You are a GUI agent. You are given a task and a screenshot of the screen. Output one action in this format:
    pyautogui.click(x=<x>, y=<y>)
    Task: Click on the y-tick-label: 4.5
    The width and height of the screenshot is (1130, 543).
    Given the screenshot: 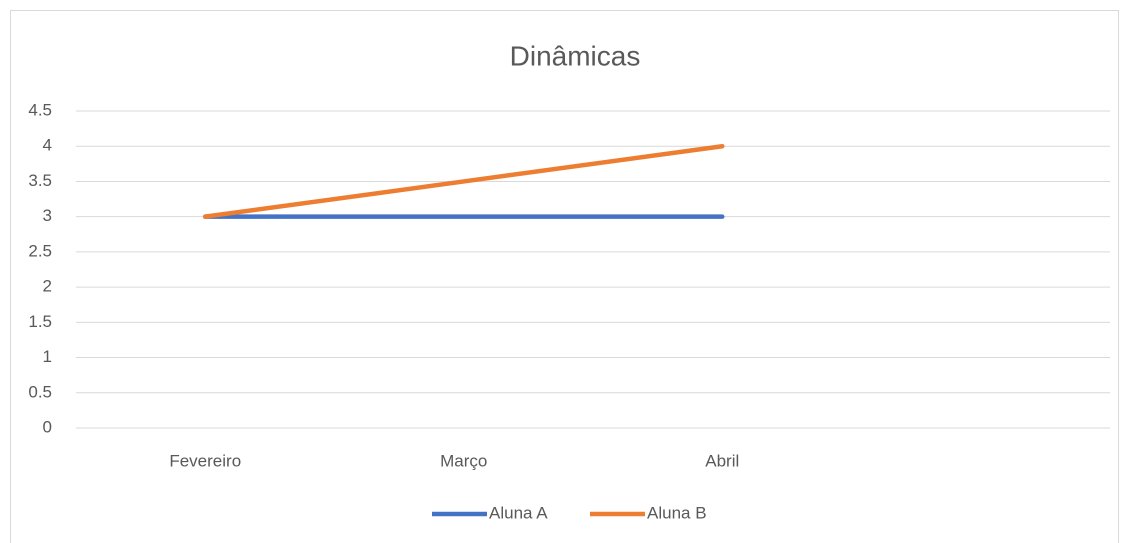 What is the action you would take?
    pyautogui.click(x=40, y=109)
    